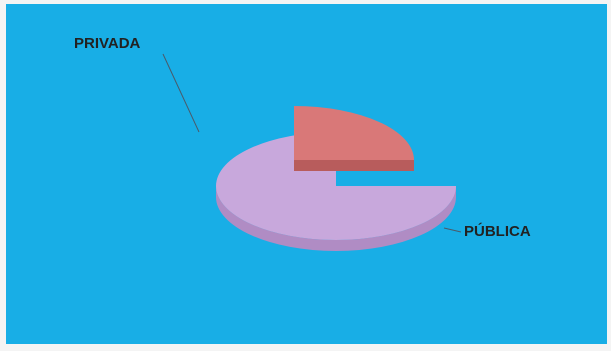 This screenshot has height=351, width=611. What do you see at coordinates (107, 43) in the screenshot?
I see `pie-slice-privada-label: PRIVADA` at bounding box center [107, 43].